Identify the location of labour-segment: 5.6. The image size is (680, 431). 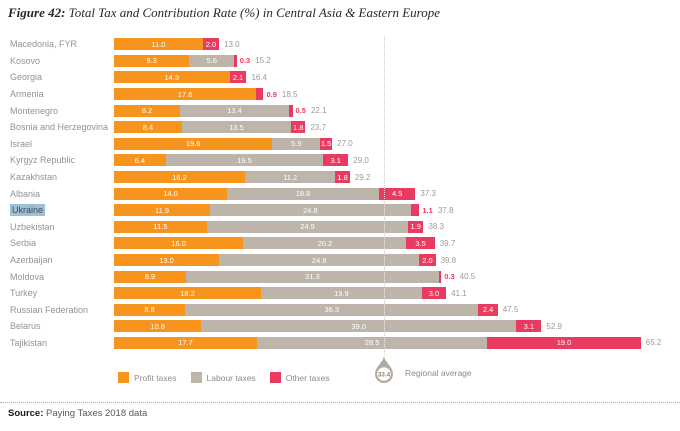
(212, 60).